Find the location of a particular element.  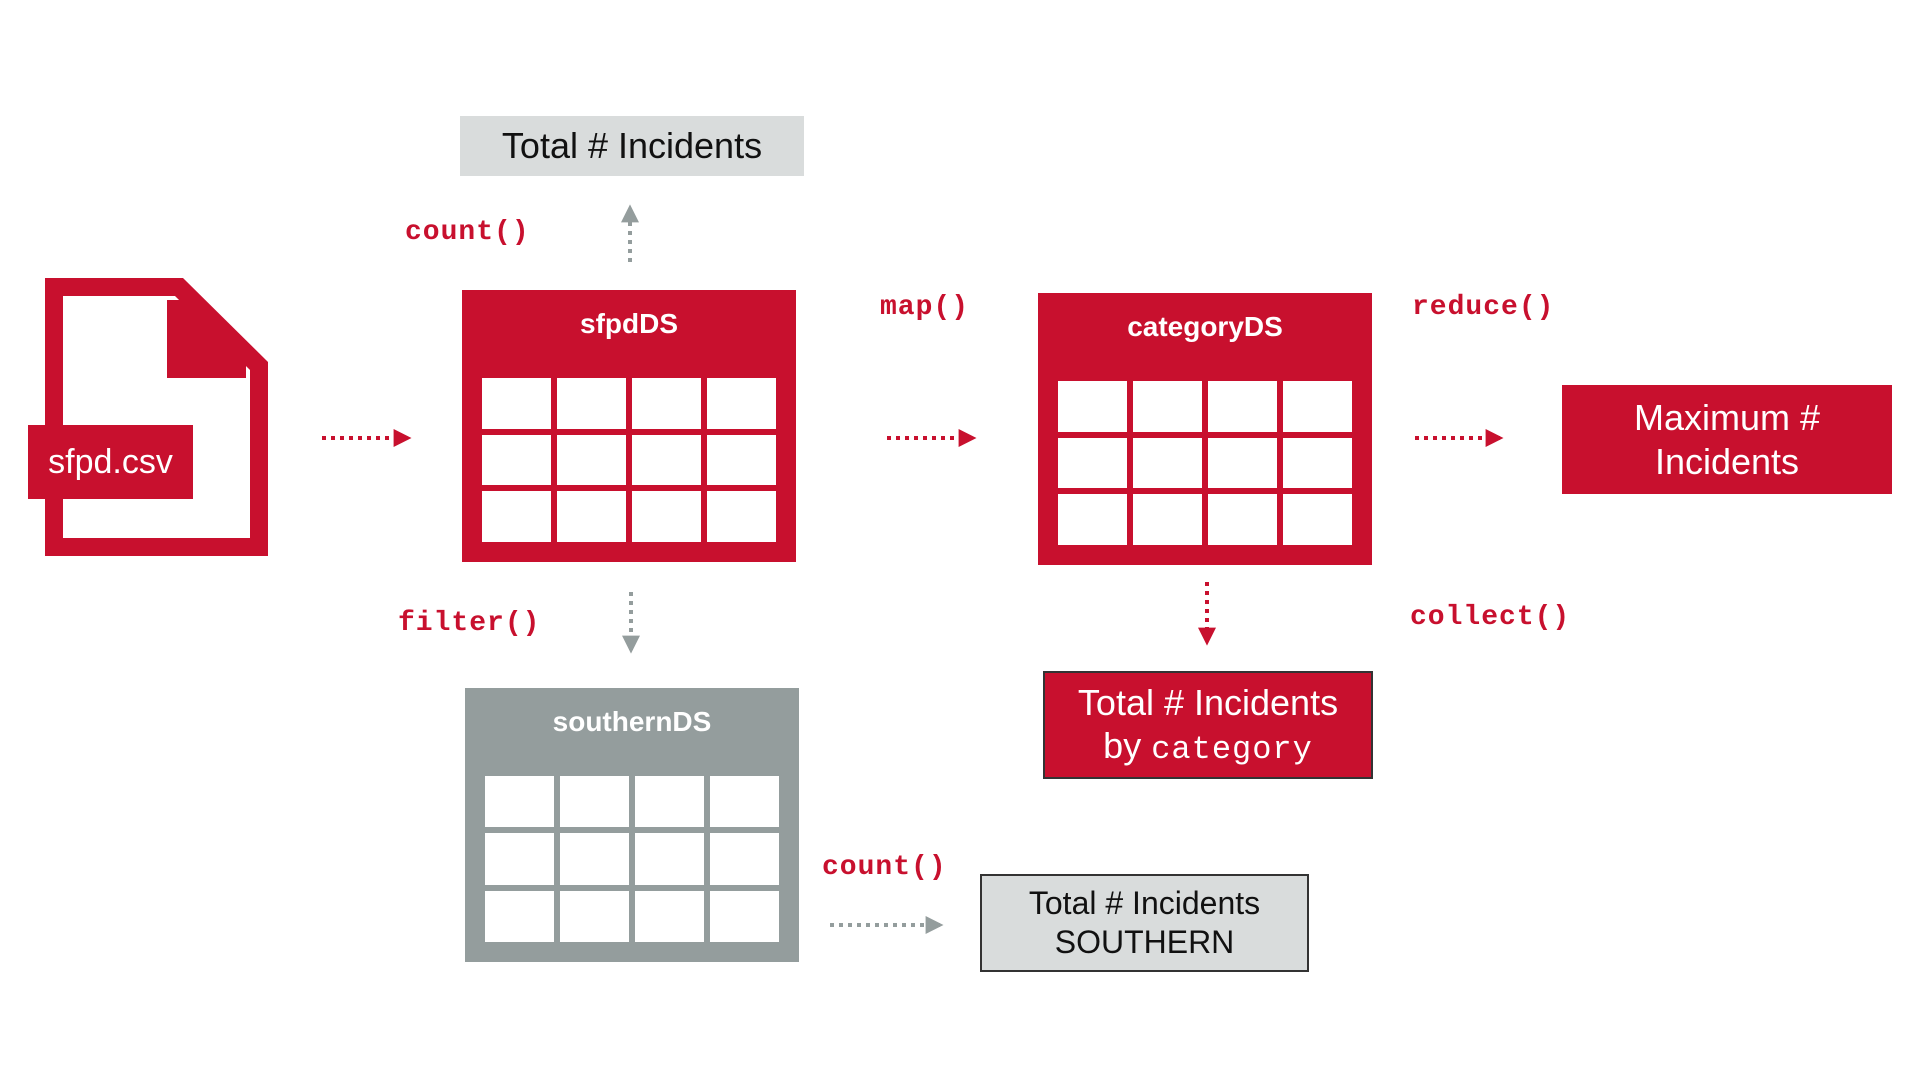

op-map: map() is located at coordinates (925, 307).